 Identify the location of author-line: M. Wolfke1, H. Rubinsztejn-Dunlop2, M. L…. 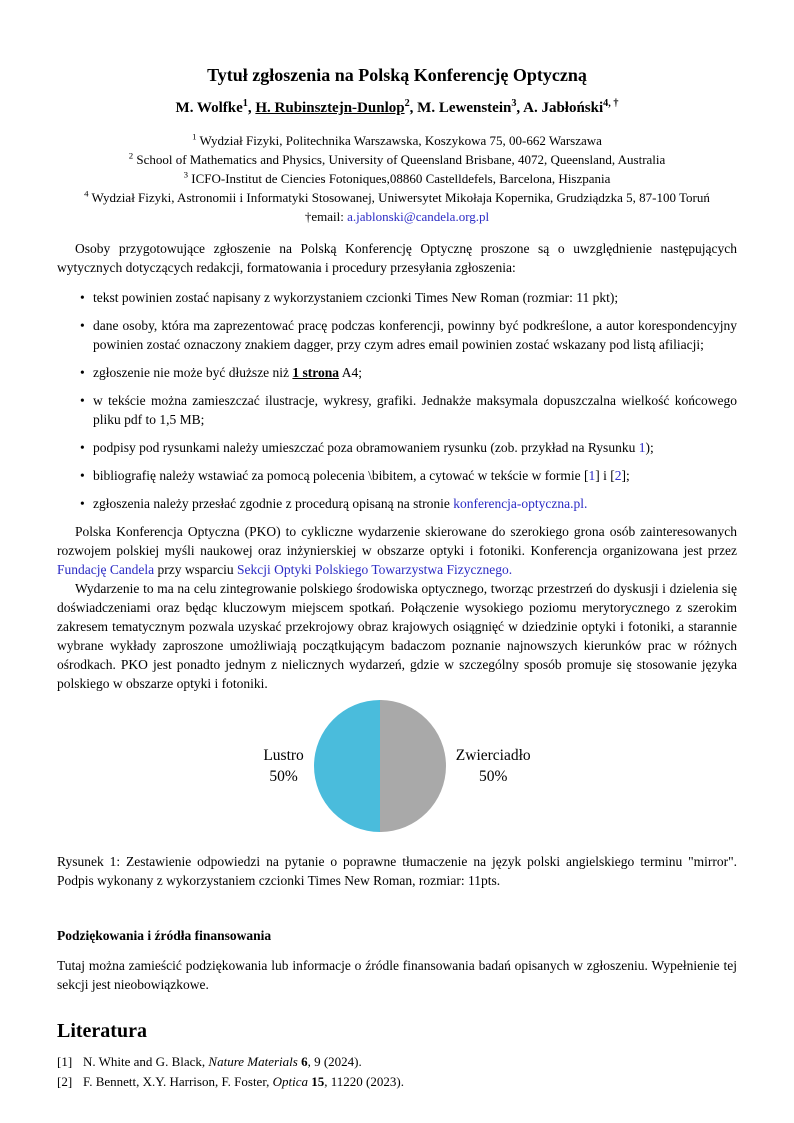
(397, 107).